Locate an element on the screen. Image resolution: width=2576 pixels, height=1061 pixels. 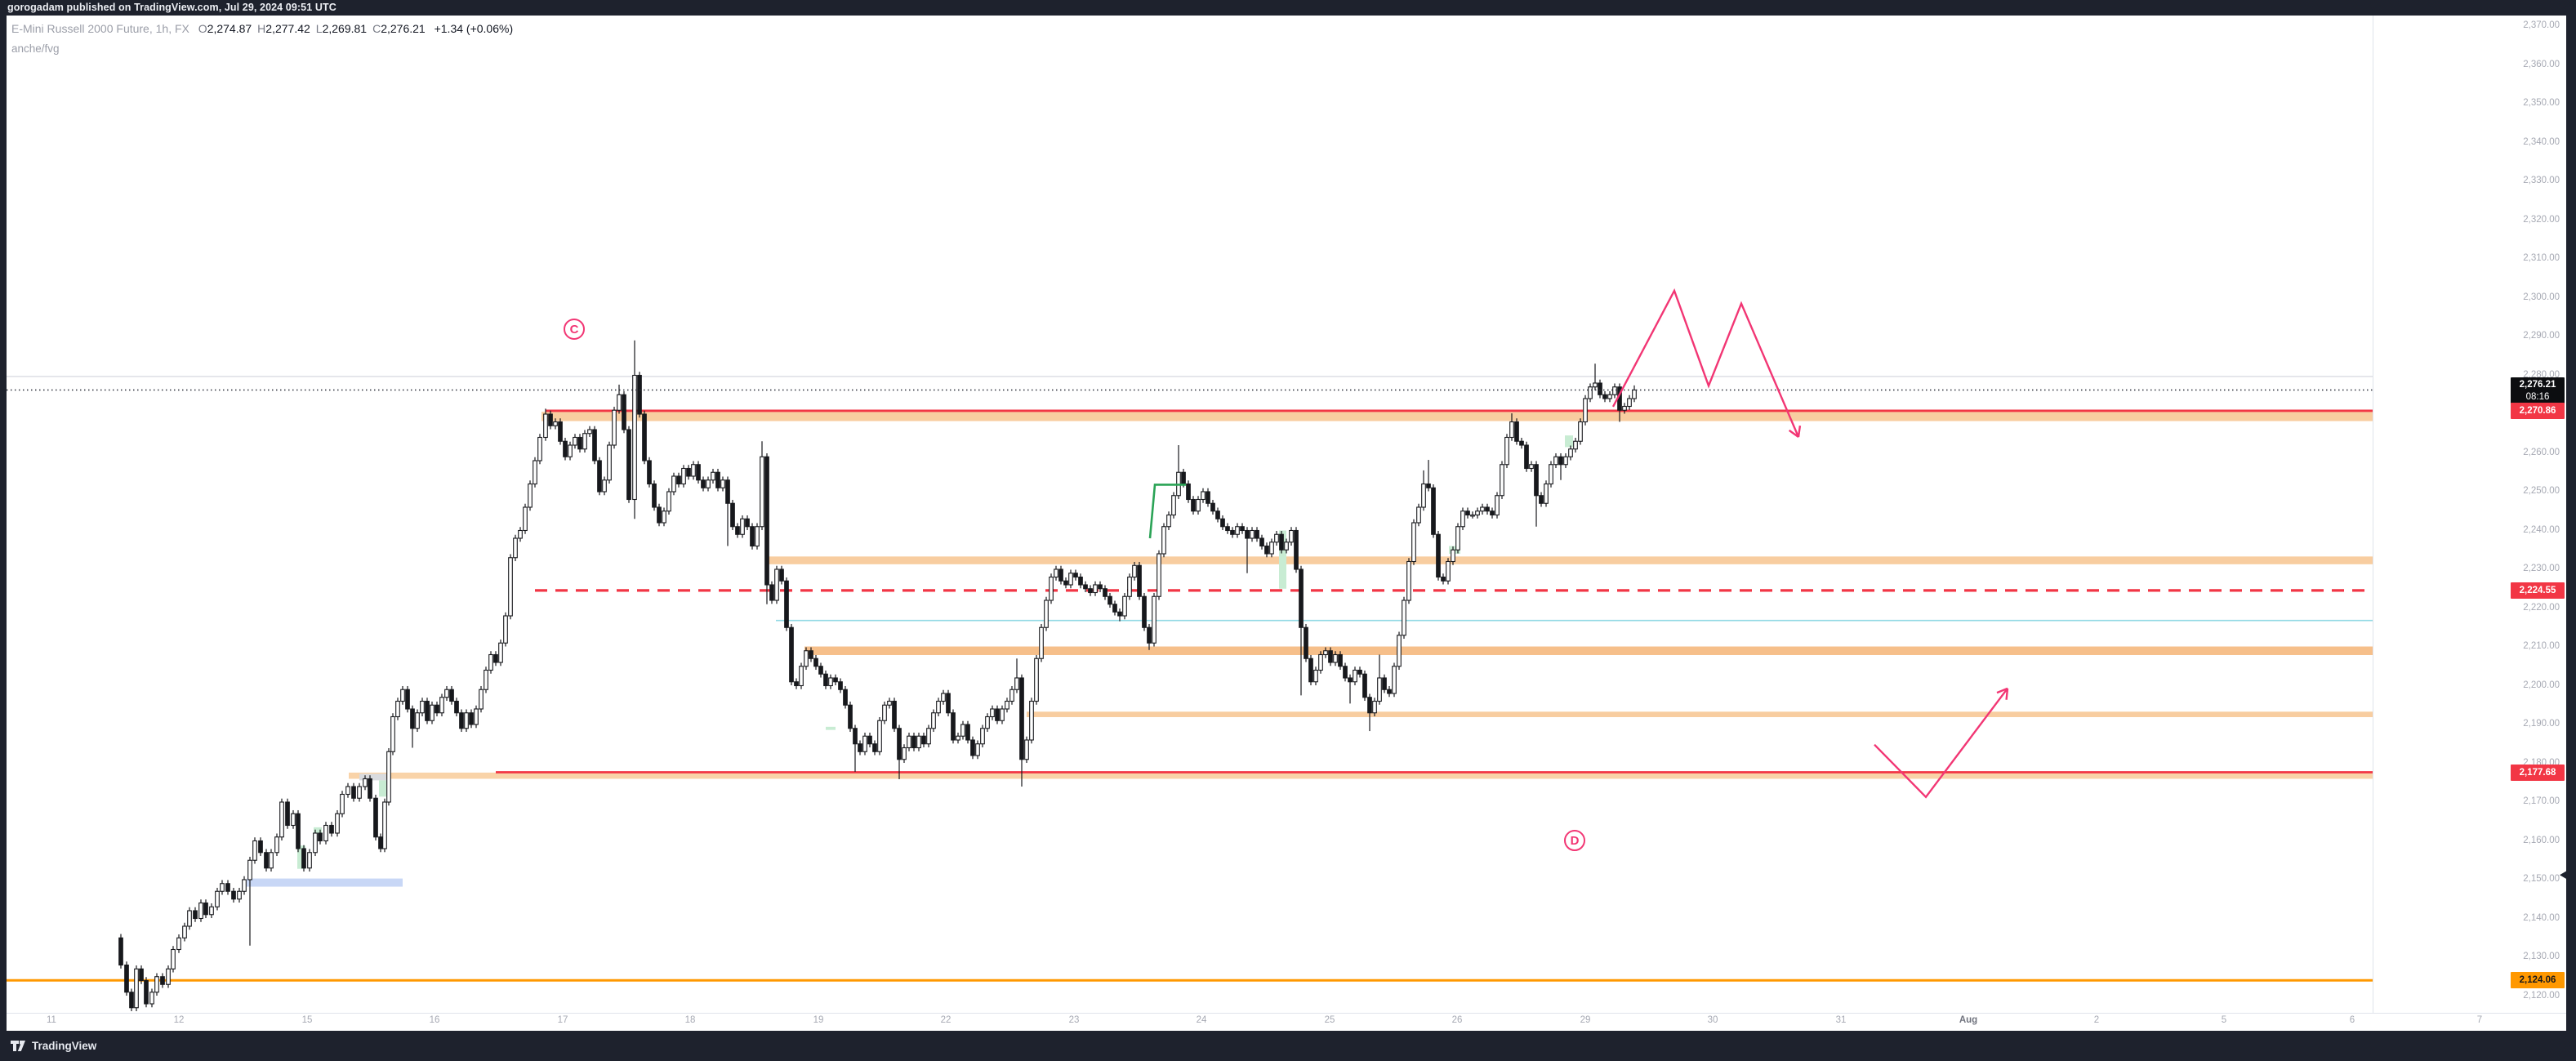
price-badge-2,276.21: 2,276.21 08:16 is located at coordinates (2538, 391).